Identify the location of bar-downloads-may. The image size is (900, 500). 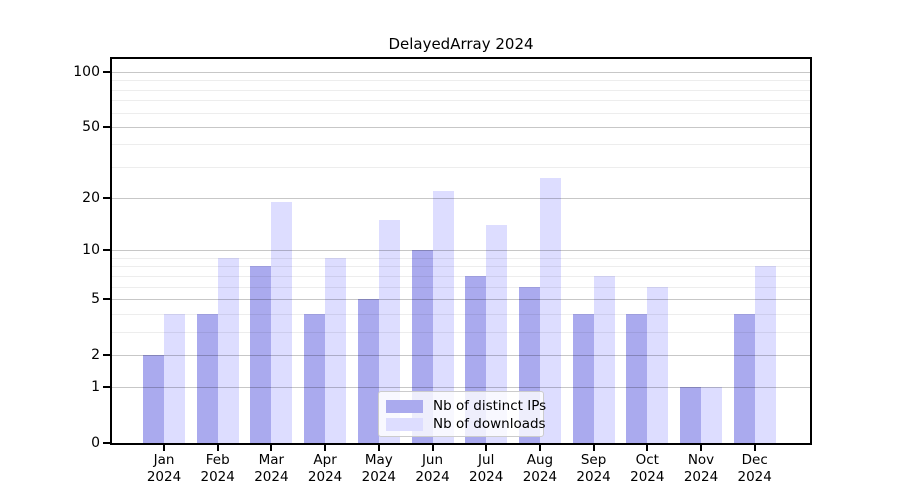
(389, 331).